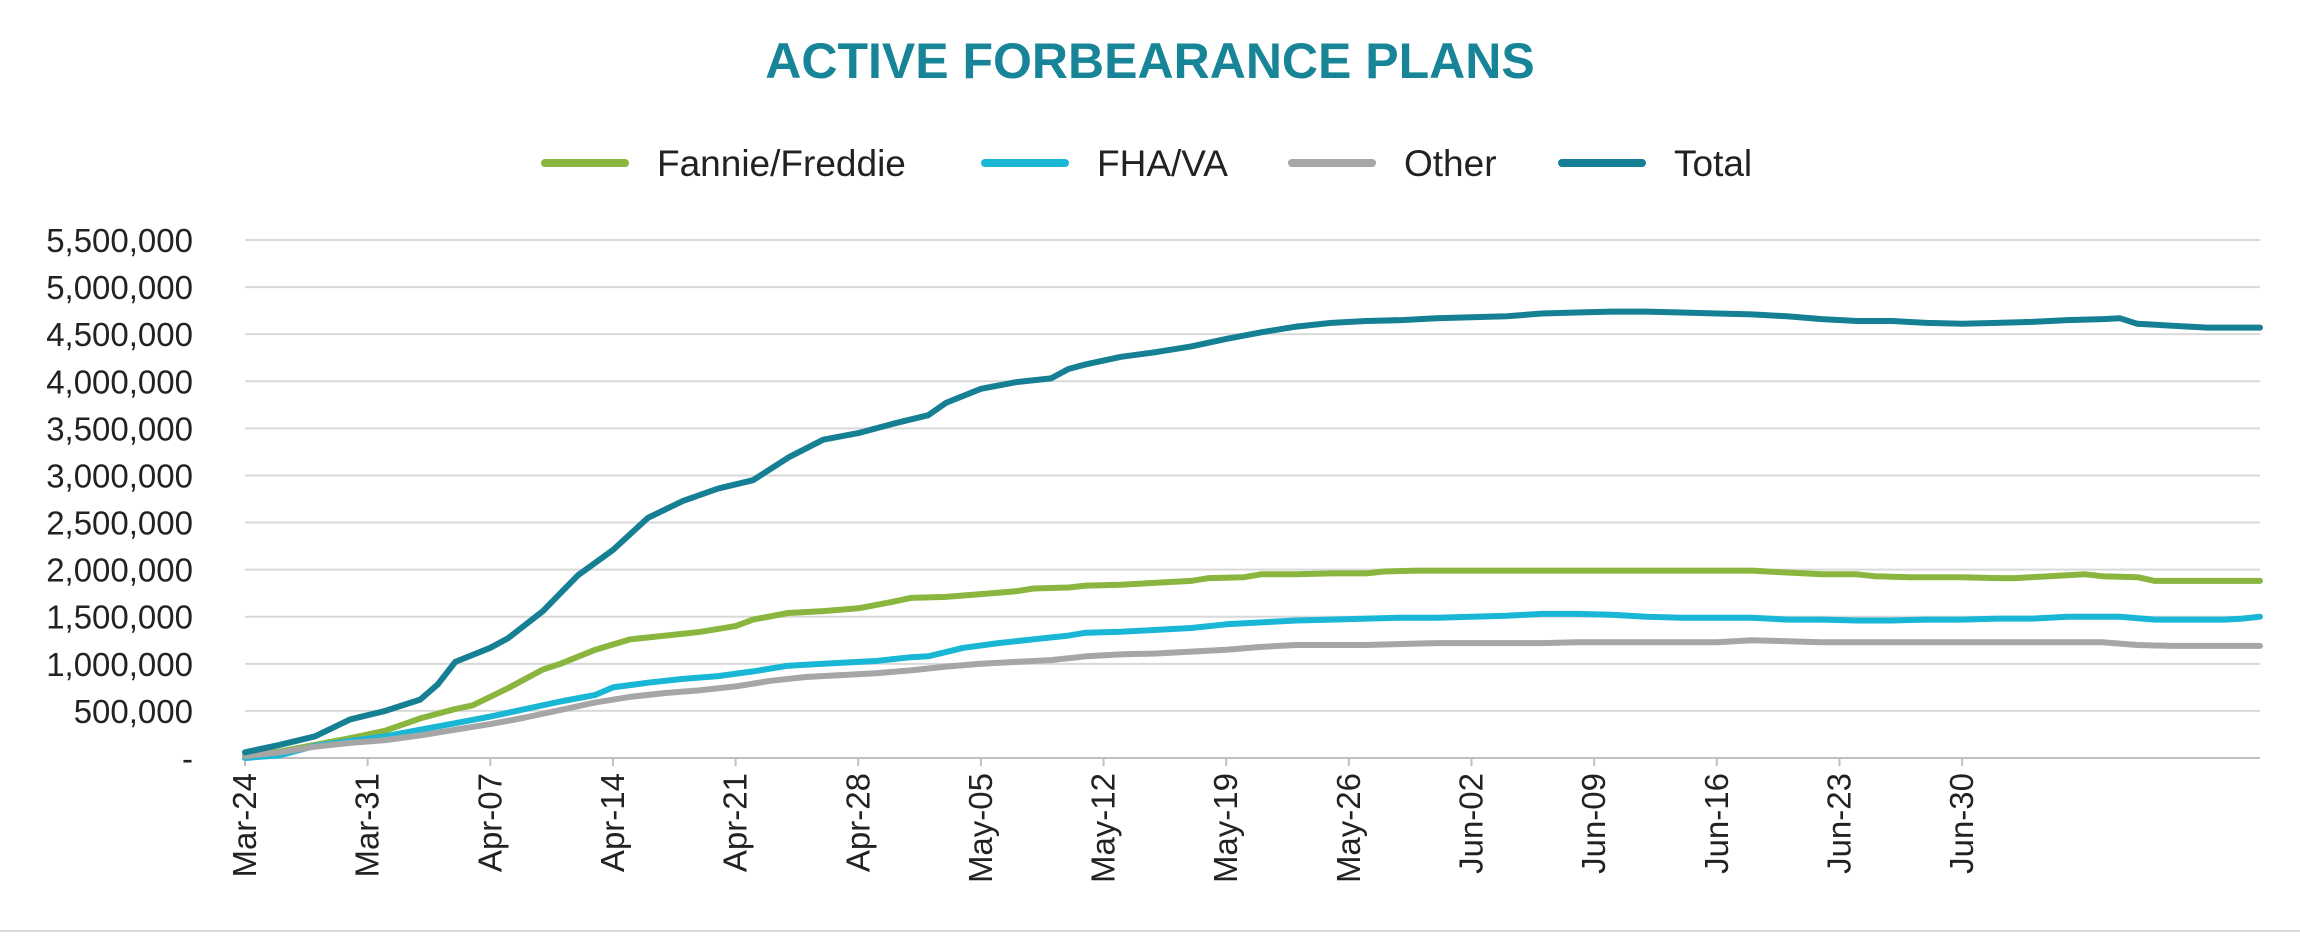 This screenshot has width=2300, height=943. What do you see at coordinates (367, 825) in the screenshot?
I see `x-tick-label: Mar-31` at bounding box center [367, 825].